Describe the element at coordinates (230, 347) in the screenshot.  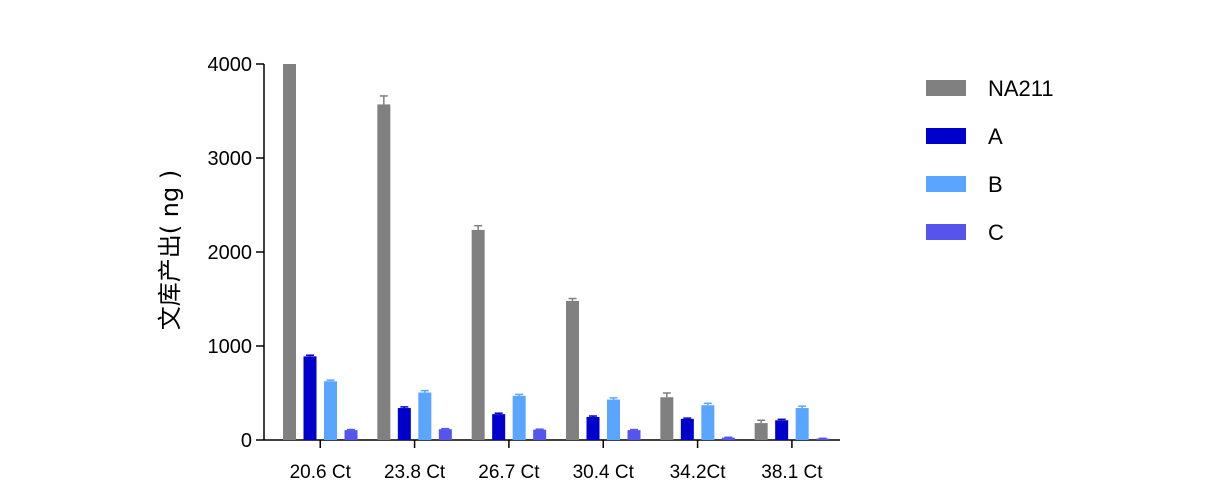
I see `y-tick-label: 1000` at that location.